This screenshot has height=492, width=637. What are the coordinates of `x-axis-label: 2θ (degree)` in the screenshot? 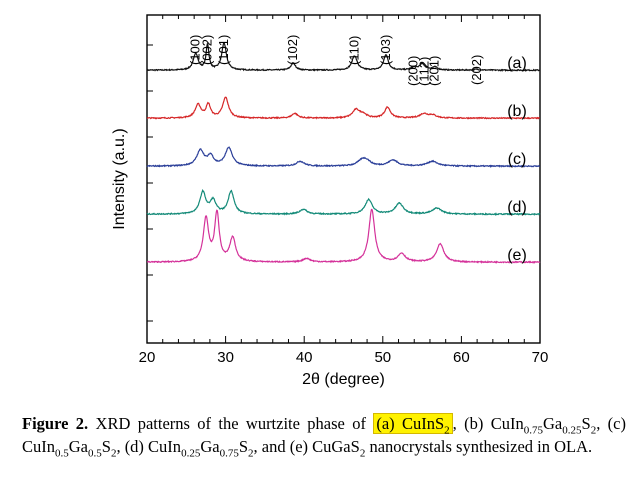 It's located at (343, 379).